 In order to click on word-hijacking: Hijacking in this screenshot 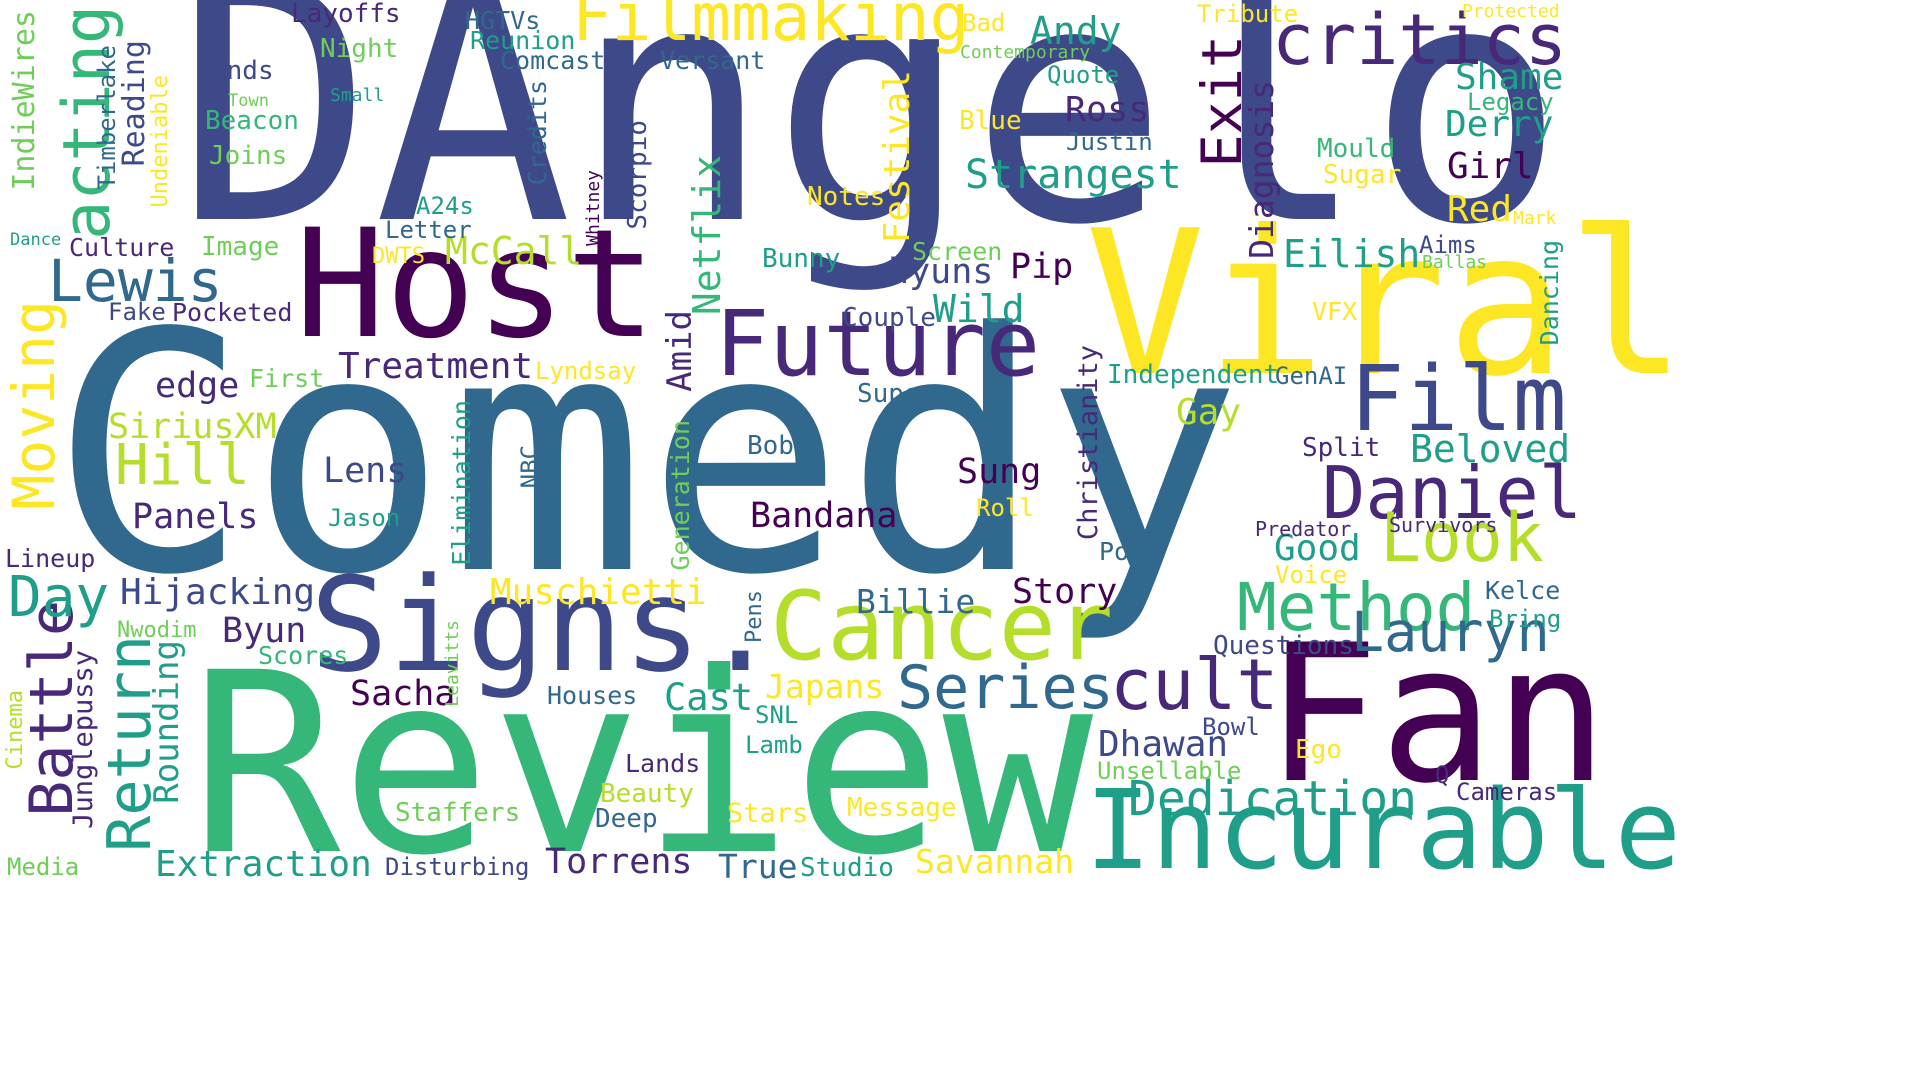, I will do `click(218, 592)`.